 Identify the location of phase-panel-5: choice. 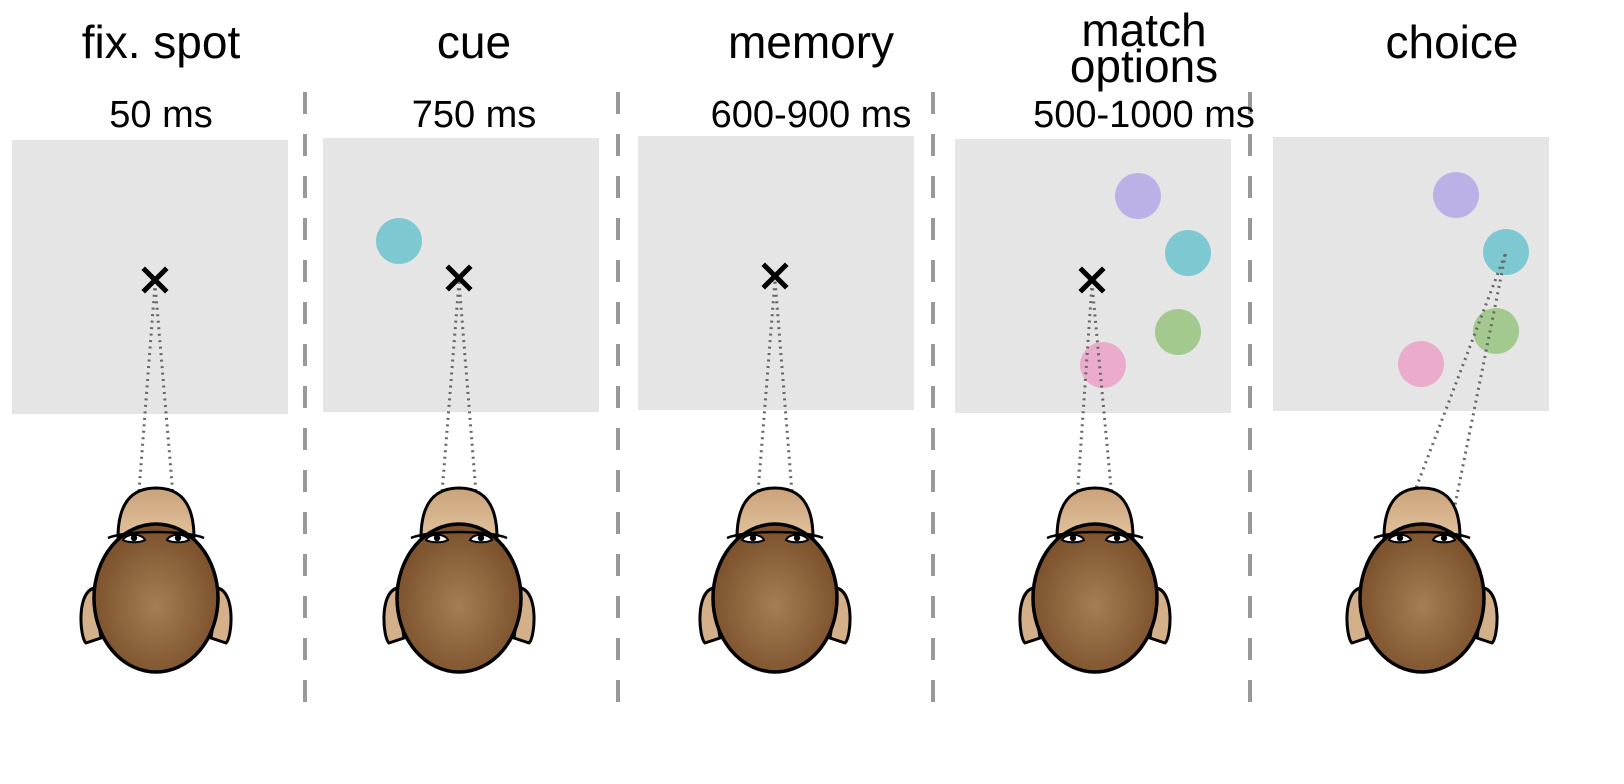
(1411, 213).